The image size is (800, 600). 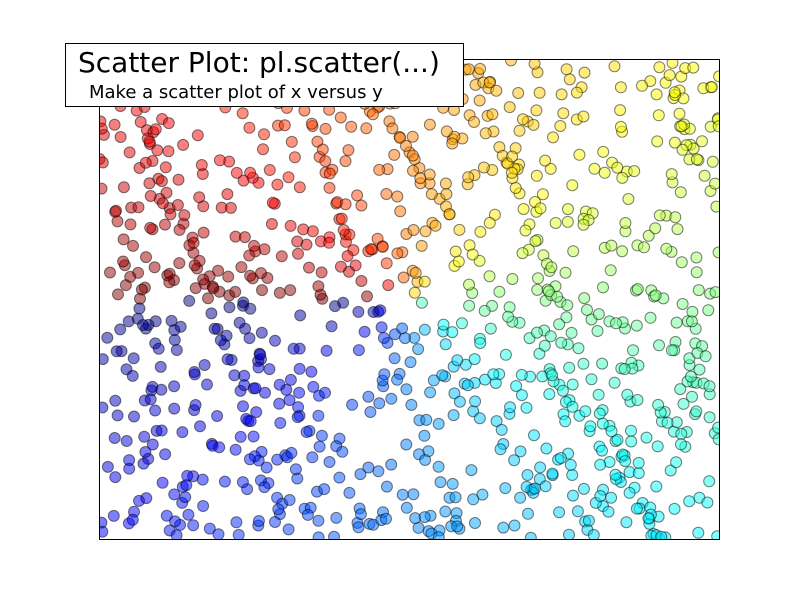 I want to click on chart-subtitle: Make a scatter plot of x versus y, so click(x=236, y=92).